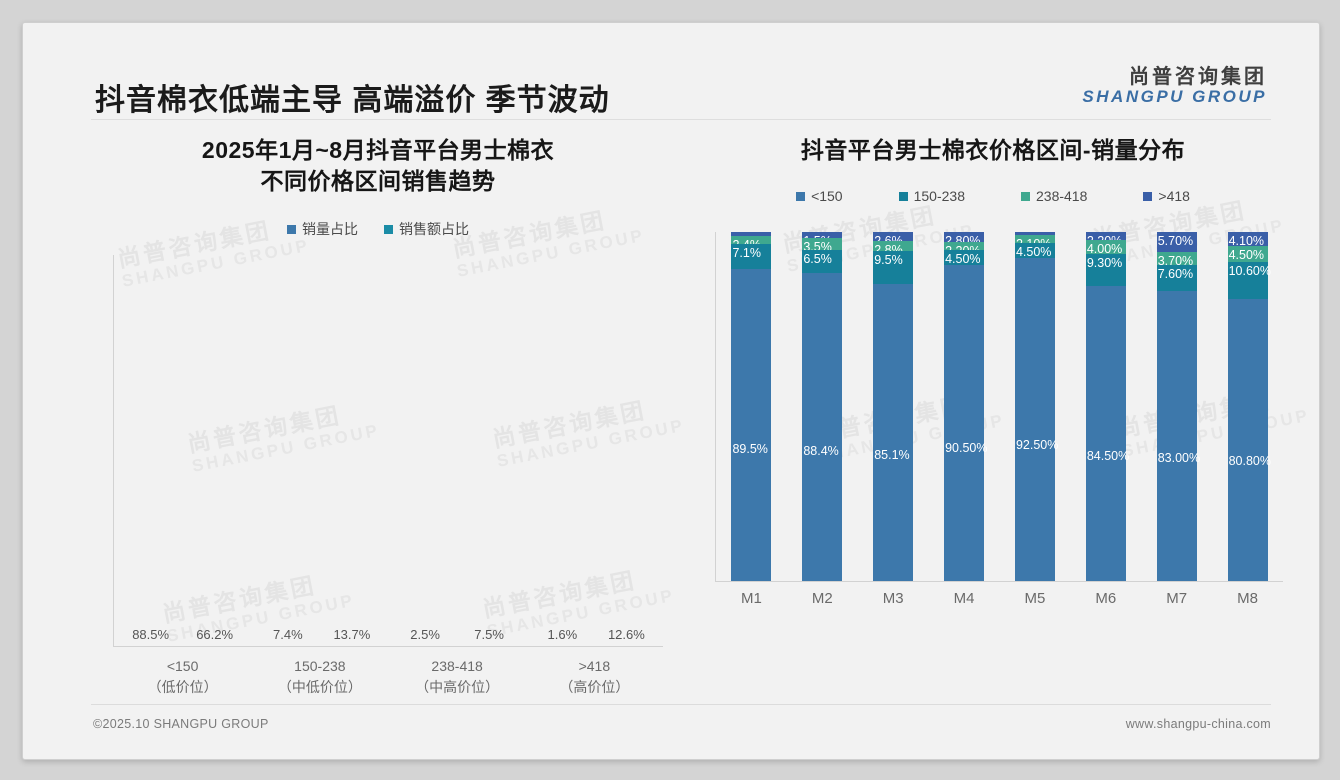 The width and height of the screenshot is (1340, 780). I want to click on segment-value-label: 80.80%, so click(1249, 461).